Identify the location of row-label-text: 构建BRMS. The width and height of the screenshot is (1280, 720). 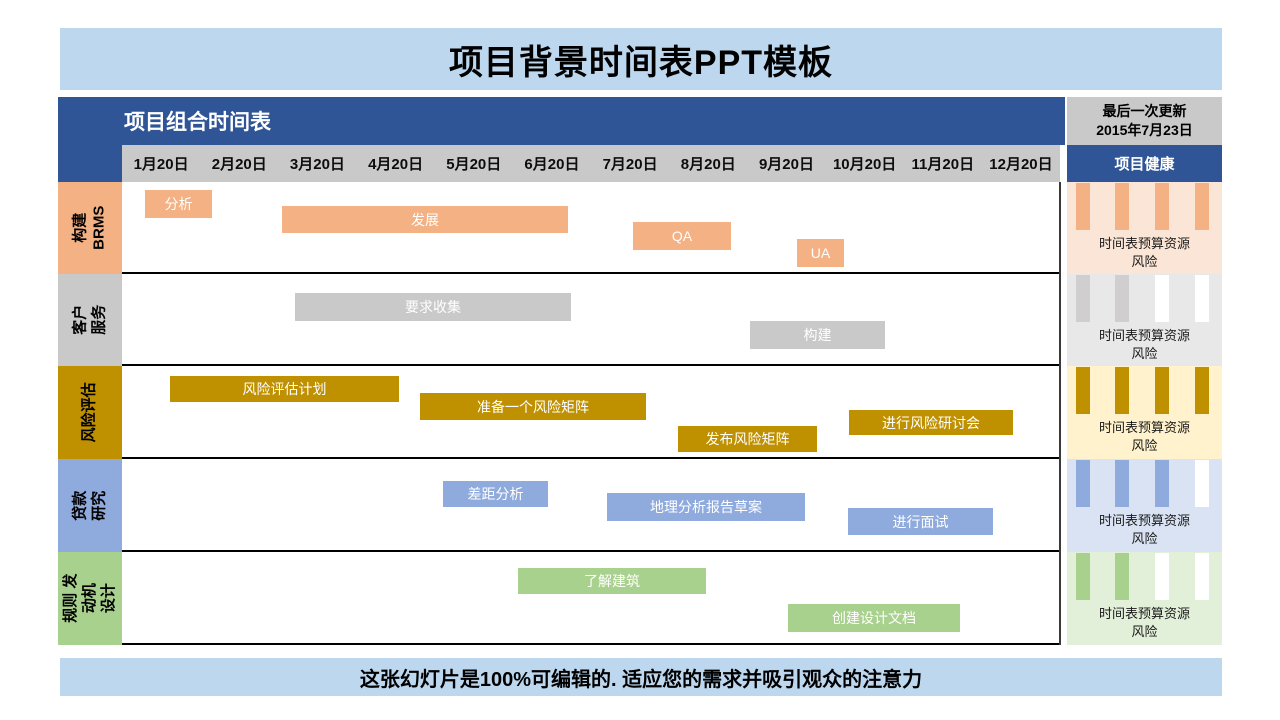
(89, 228).